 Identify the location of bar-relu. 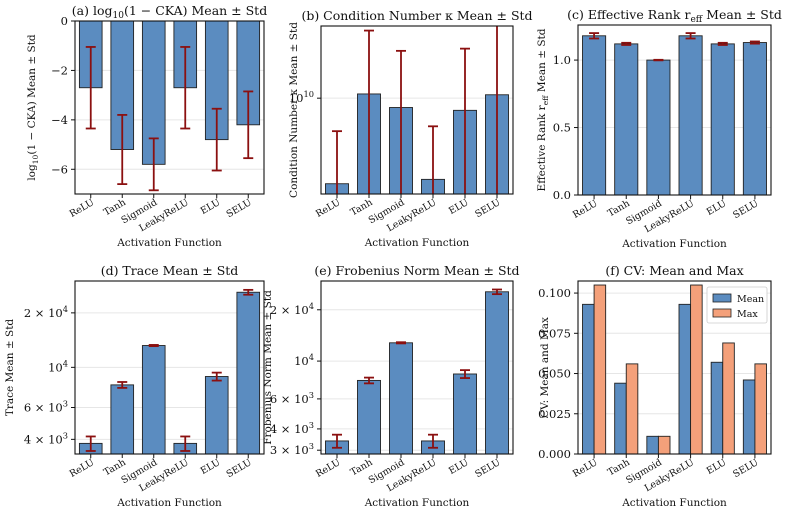
(594, 115).